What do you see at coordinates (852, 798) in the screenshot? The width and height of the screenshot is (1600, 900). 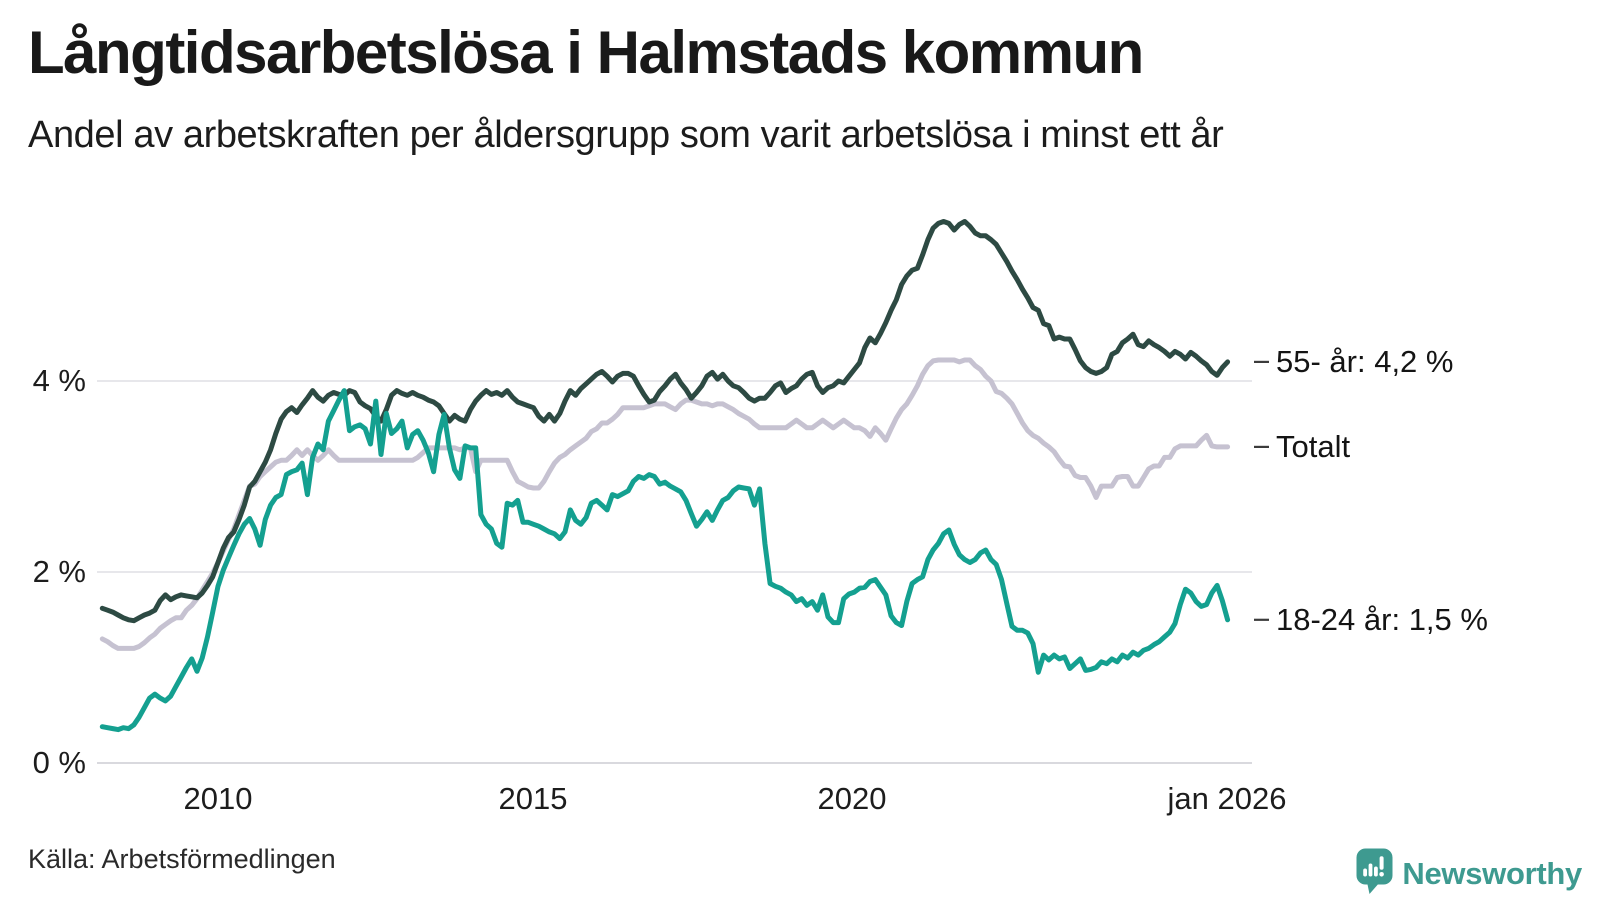 I see `x-axis-tick-2020: 2020` at bounding box center [852, 798].